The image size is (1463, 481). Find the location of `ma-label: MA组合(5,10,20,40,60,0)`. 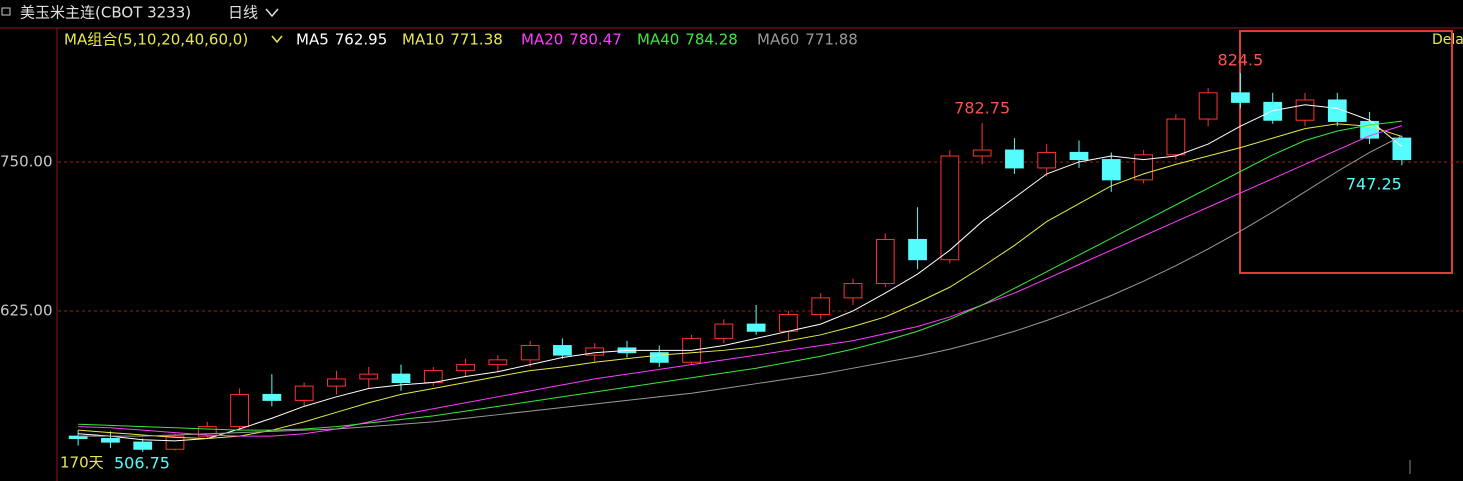

ma-label: MA组合(5,10,20,40,60,0) is located at coordinates (156, 40).